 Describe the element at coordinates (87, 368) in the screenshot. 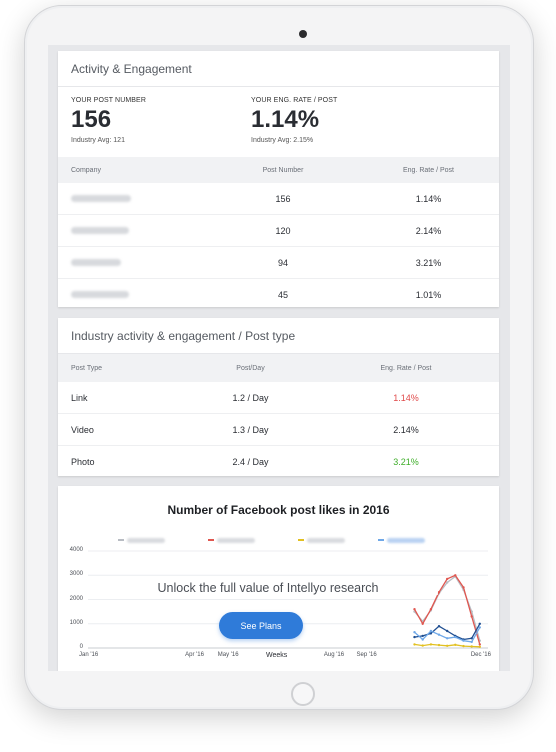

I see `column-header-post-type: Post Type` at that location.